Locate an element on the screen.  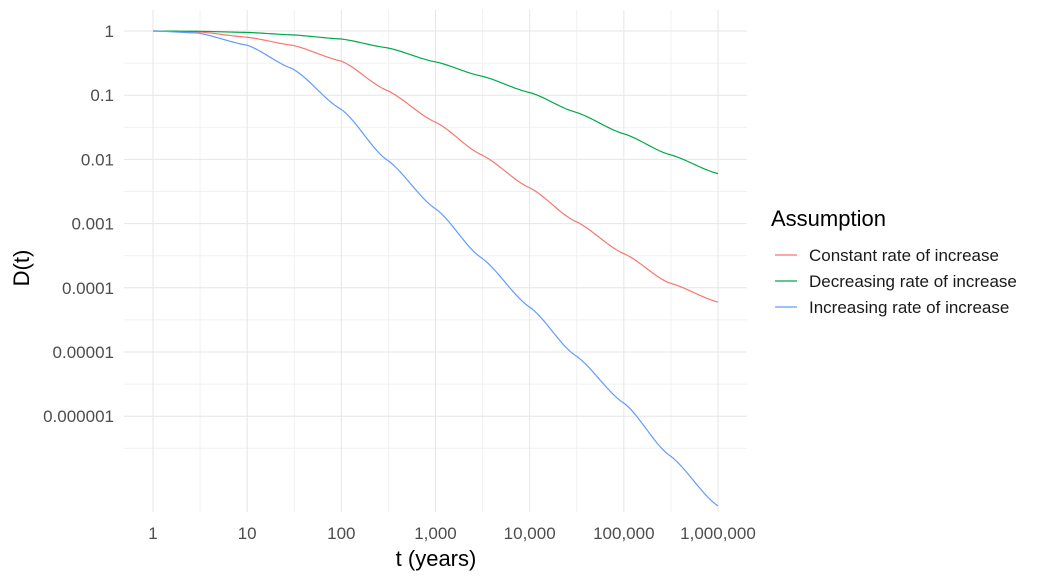
x-tick-label: 100 is located at coordinates (341, 533).